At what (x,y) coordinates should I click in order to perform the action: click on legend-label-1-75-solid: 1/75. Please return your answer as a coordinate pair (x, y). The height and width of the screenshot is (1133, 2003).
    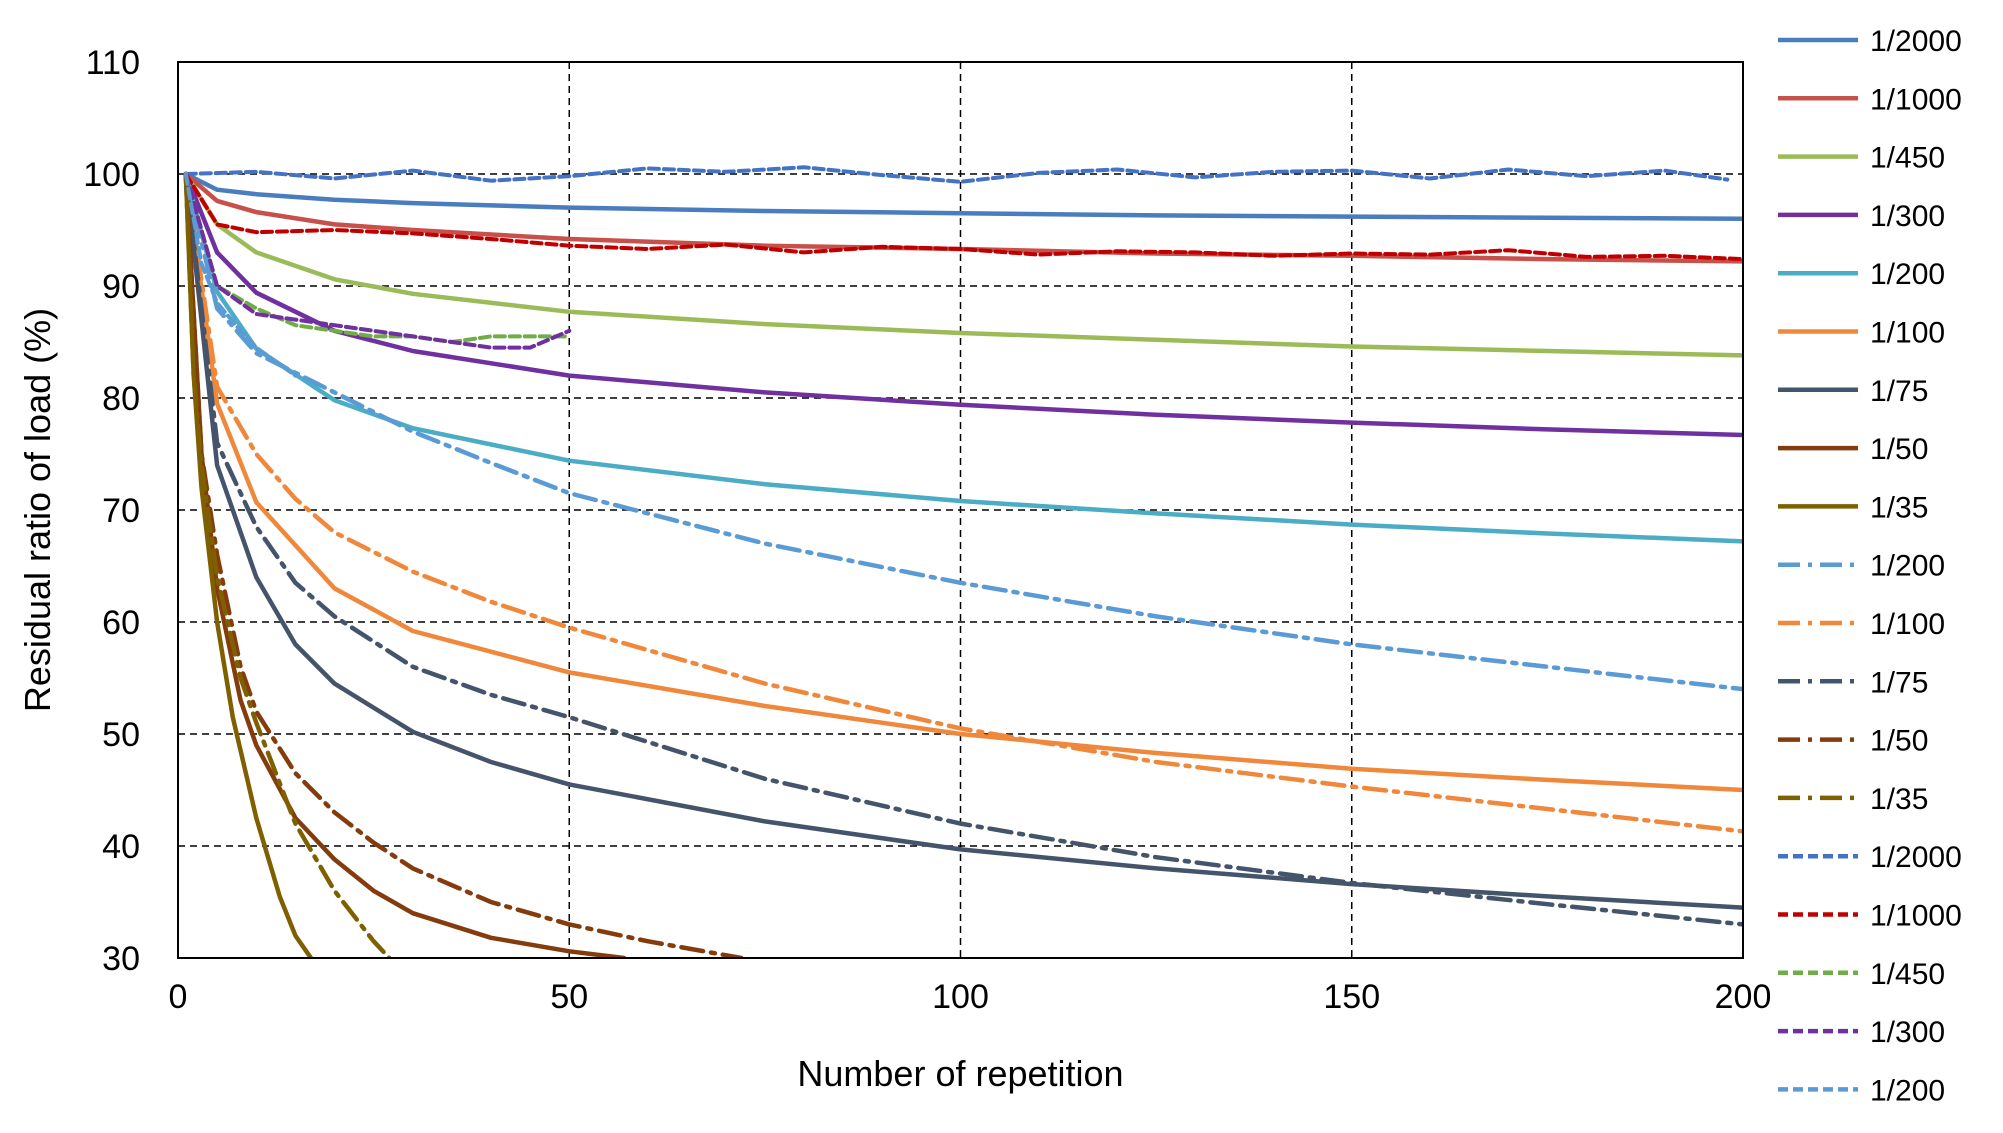
    Looking at the image, I should click on (1899, 391).